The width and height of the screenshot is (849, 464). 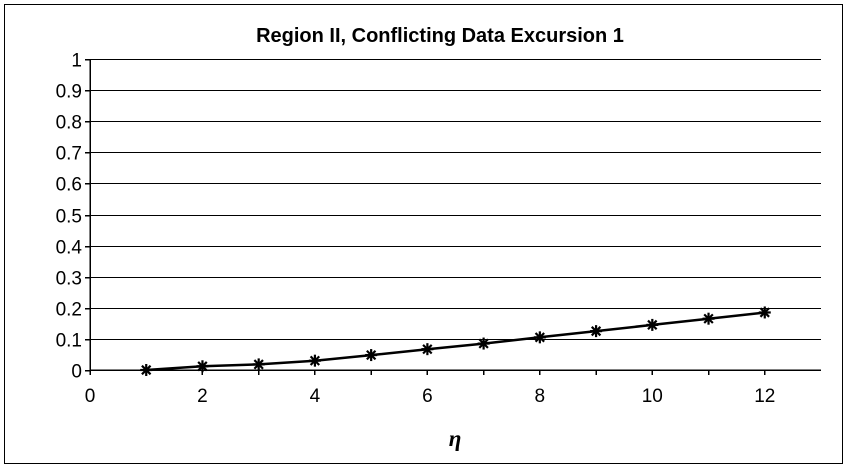 I want to click on y-tick-label-7: 0.7, so click(x=69, y=154).